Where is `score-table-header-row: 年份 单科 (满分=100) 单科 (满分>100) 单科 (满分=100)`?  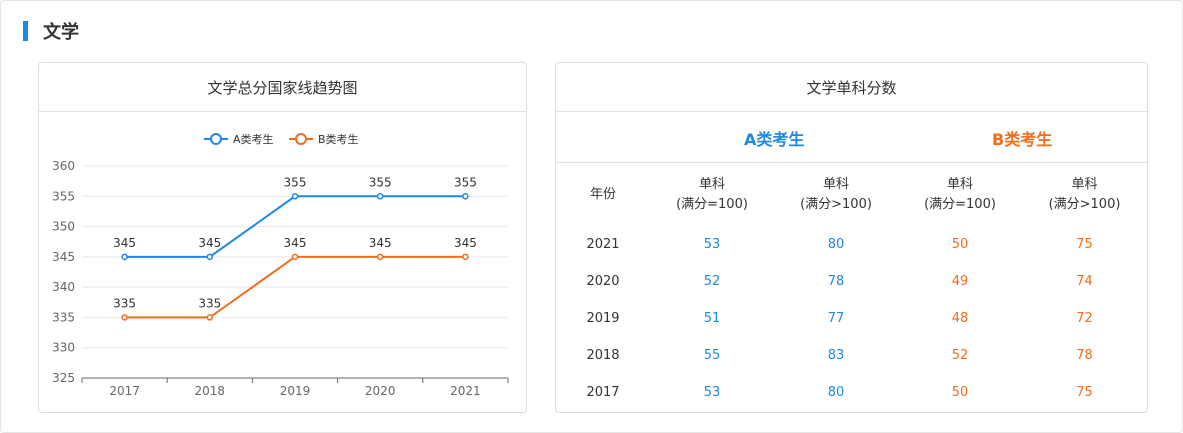
score-table-header-row: 年份 单科 (满分=100) 单科 (满分>100) 单科 (满分=100) is located at coordinates (851, 195).